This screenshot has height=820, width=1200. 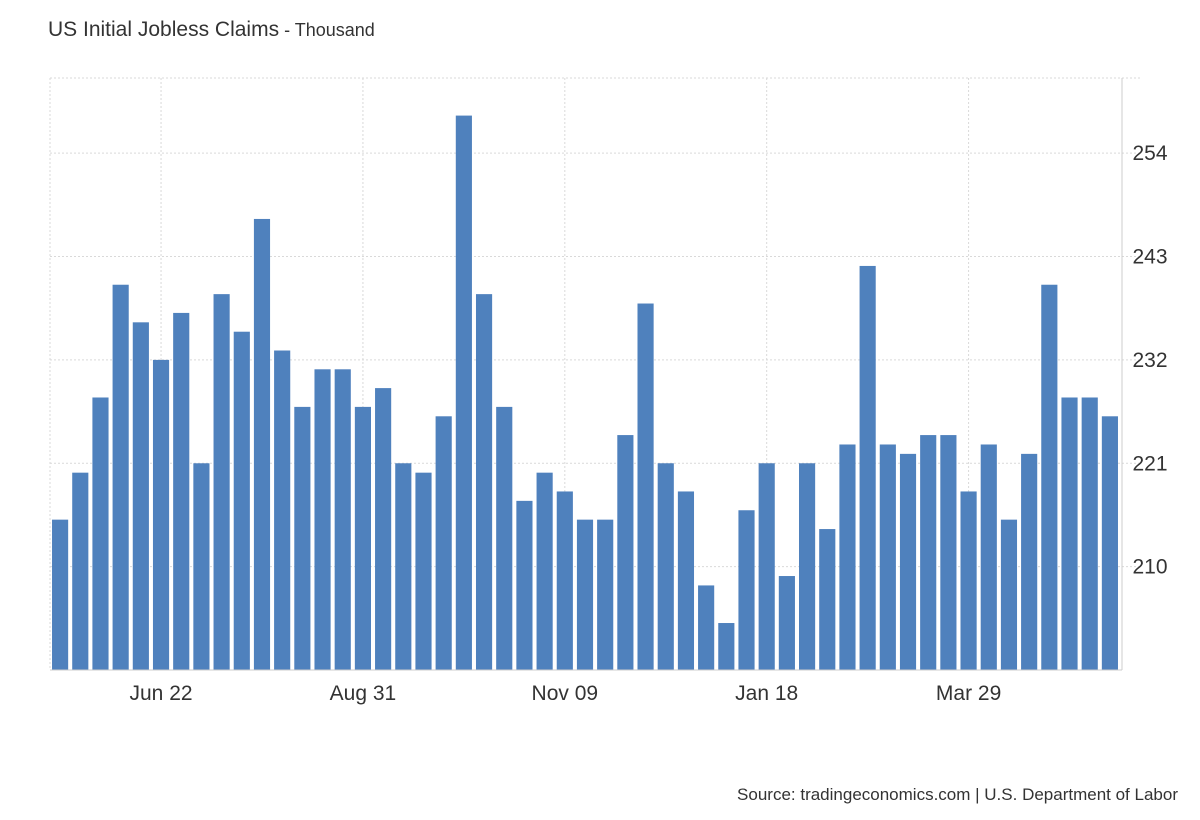 What do you see at coordinates (161, 693) in the screenshot?
I see `x-tick-label: Jun 22` at bounding box center [161, 693].